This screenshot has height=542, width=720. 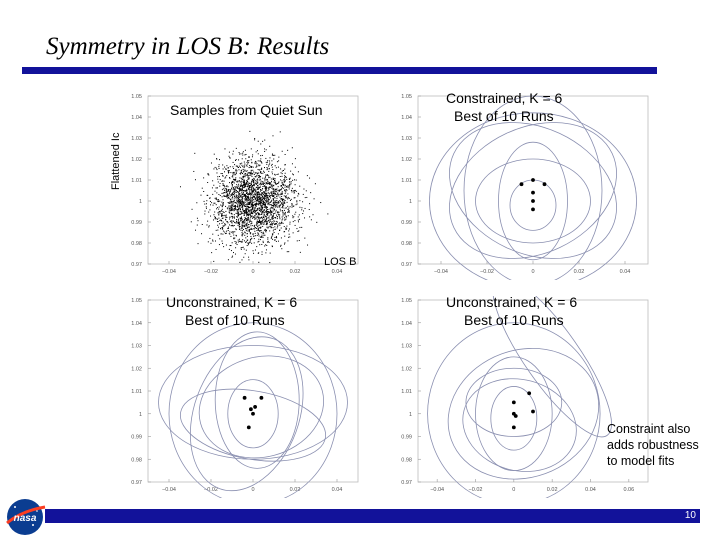 What do you see at coordinates (246, 110) in the screenshot?
I see `plot-title-quiet-sun: Samples from Quiet Sun` at bounding box center [246, 110].